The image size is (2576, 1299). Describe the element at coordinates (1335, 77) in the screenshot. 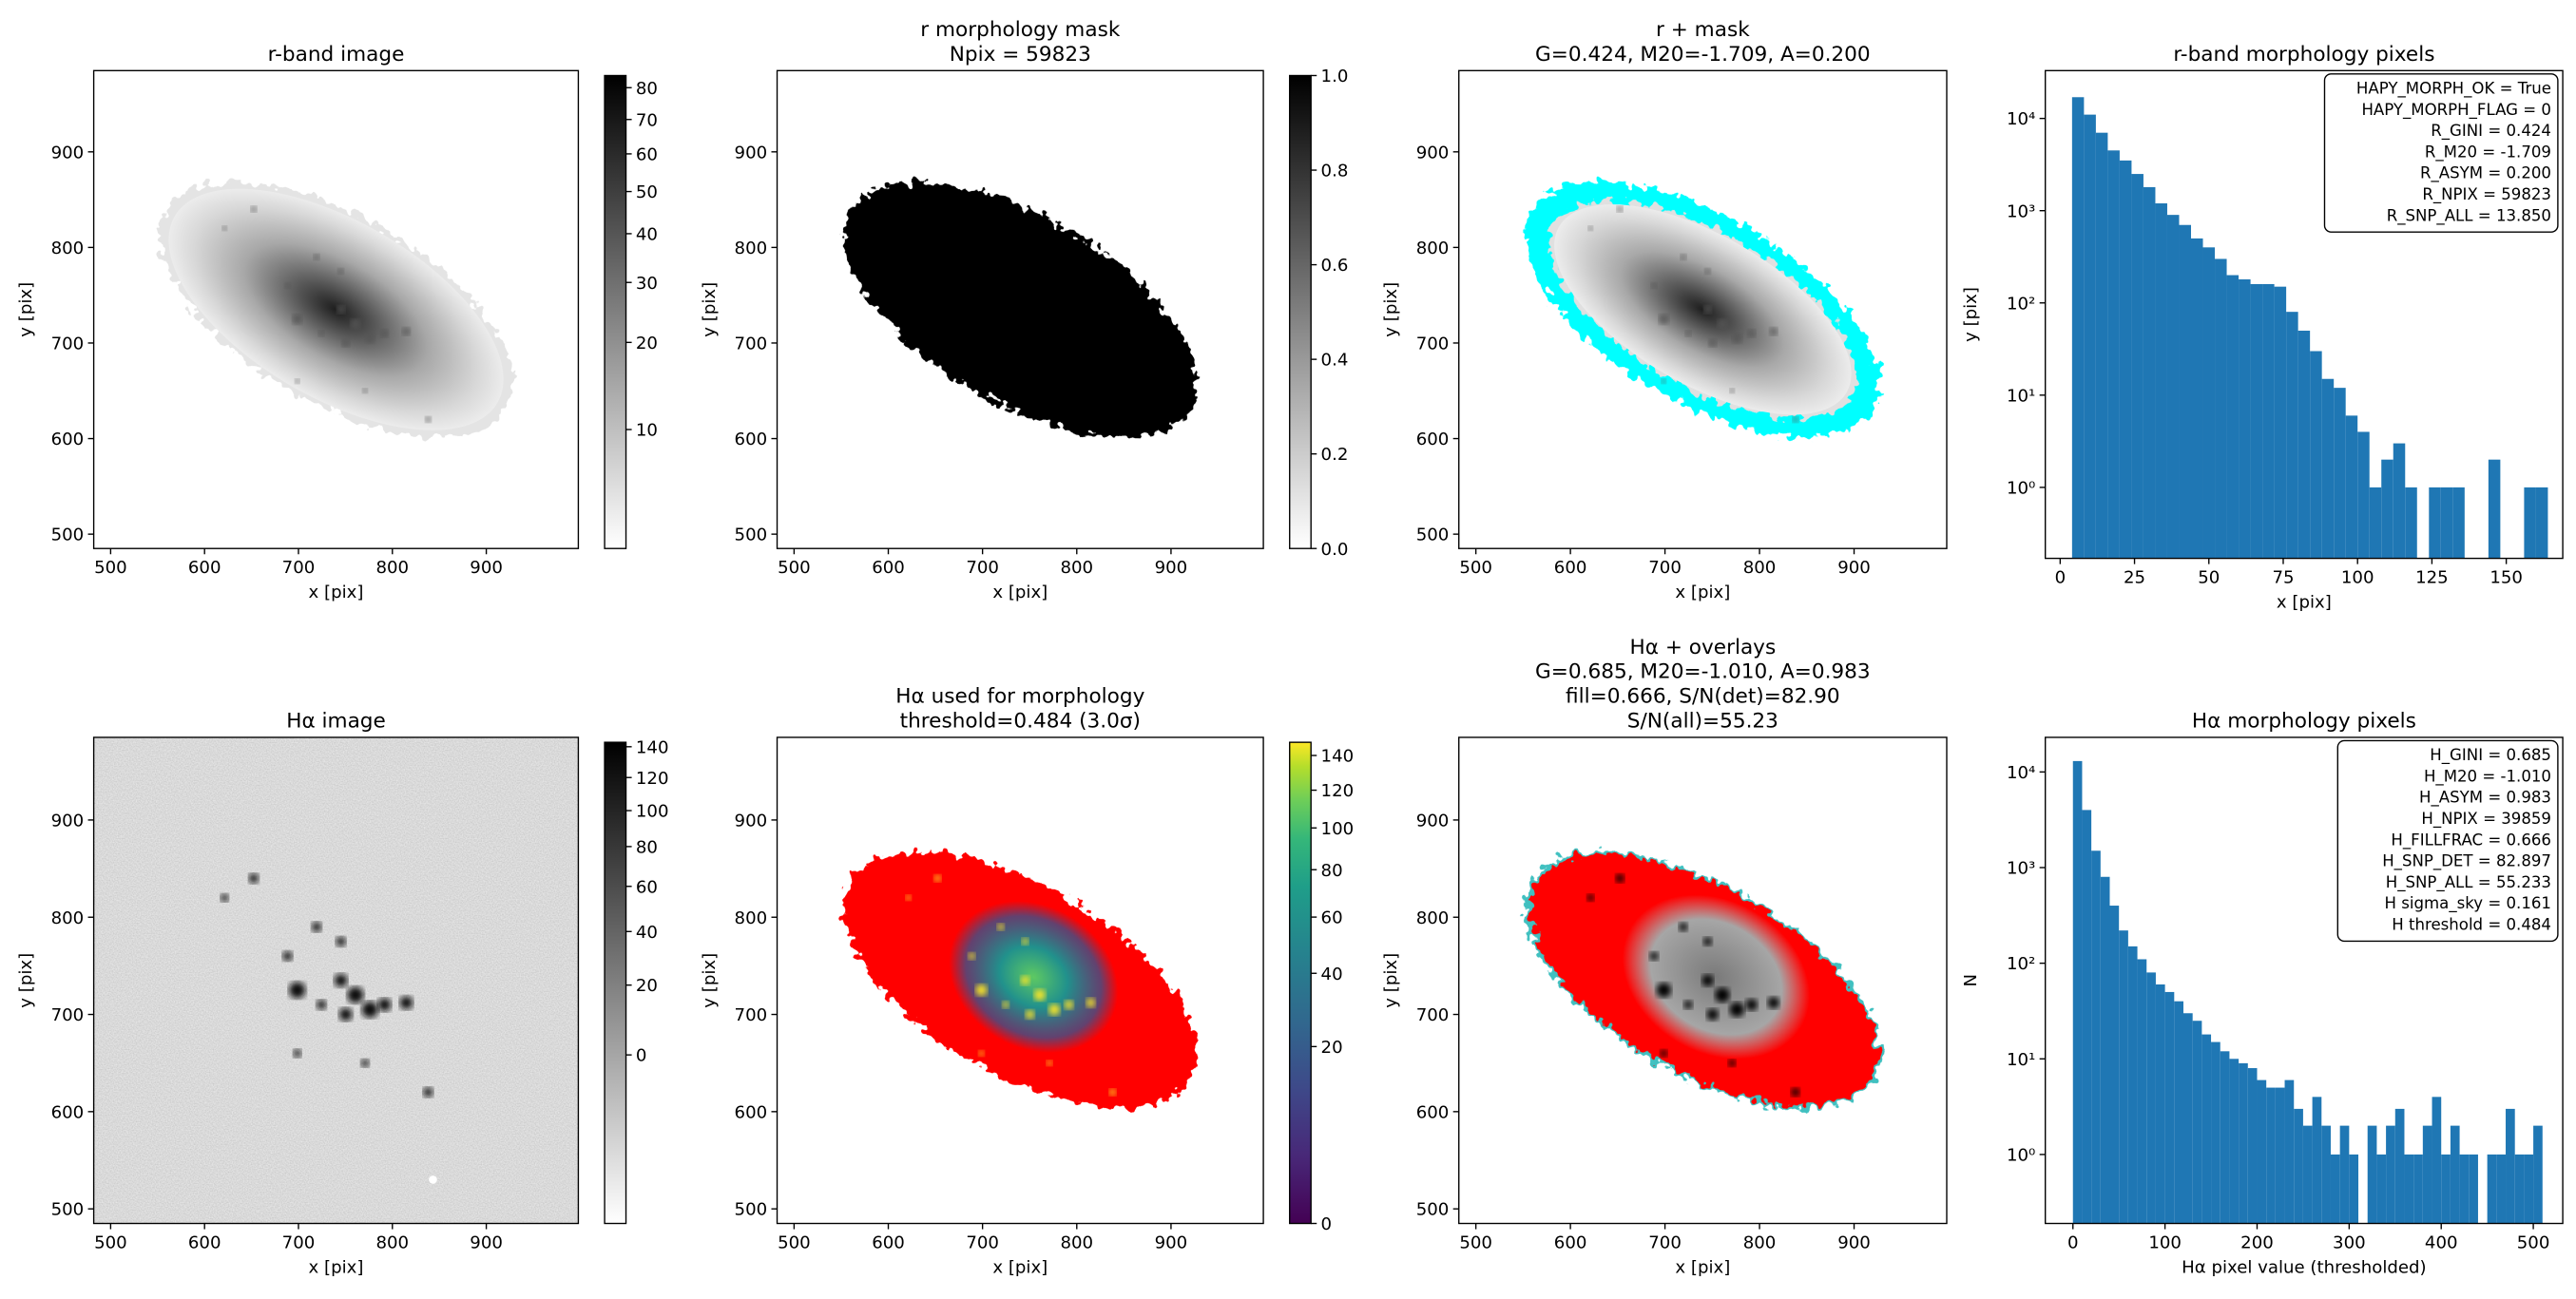

I see `colorbar-tick-label: 1.0` at that location.